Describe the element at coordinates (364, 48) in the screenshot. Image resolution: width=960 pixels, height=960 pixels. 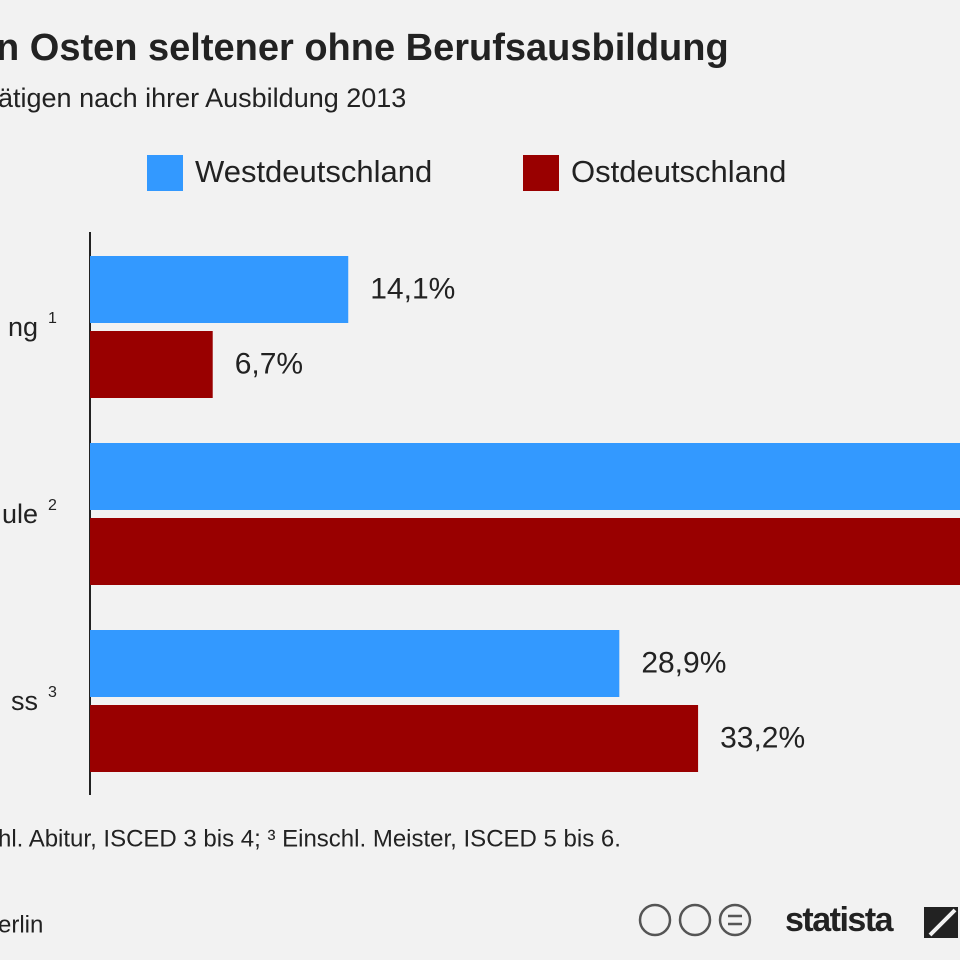
I see `chart-title: n Osten seltener ohne Berufsausbildung` at that location.